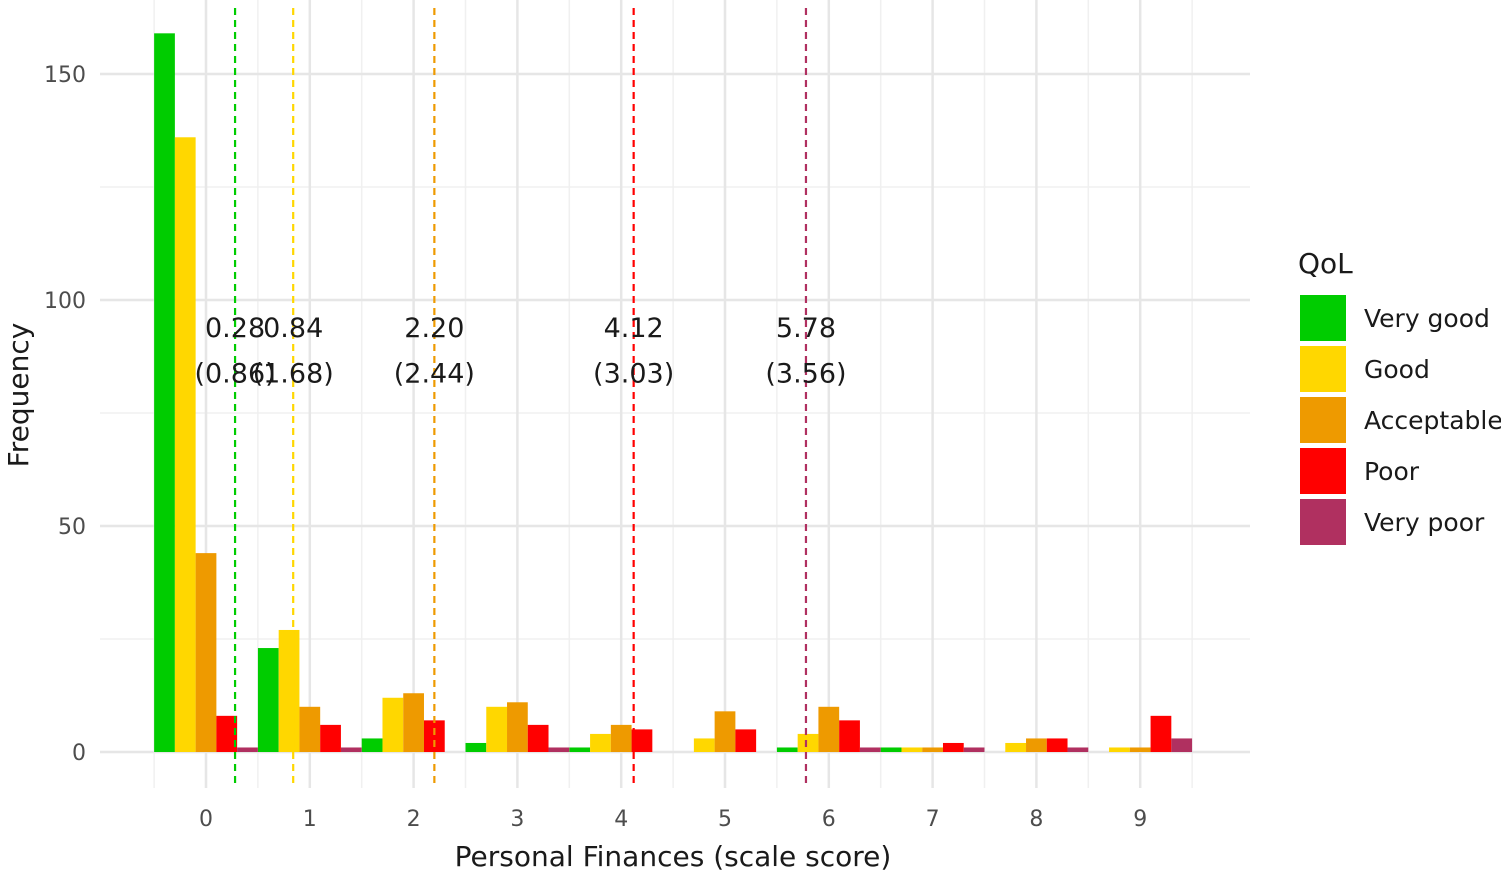  What do you see at coordinates (434, 328) in the screenshot?
I see `mean-label: 2.20` at bounding box center [434, 328].